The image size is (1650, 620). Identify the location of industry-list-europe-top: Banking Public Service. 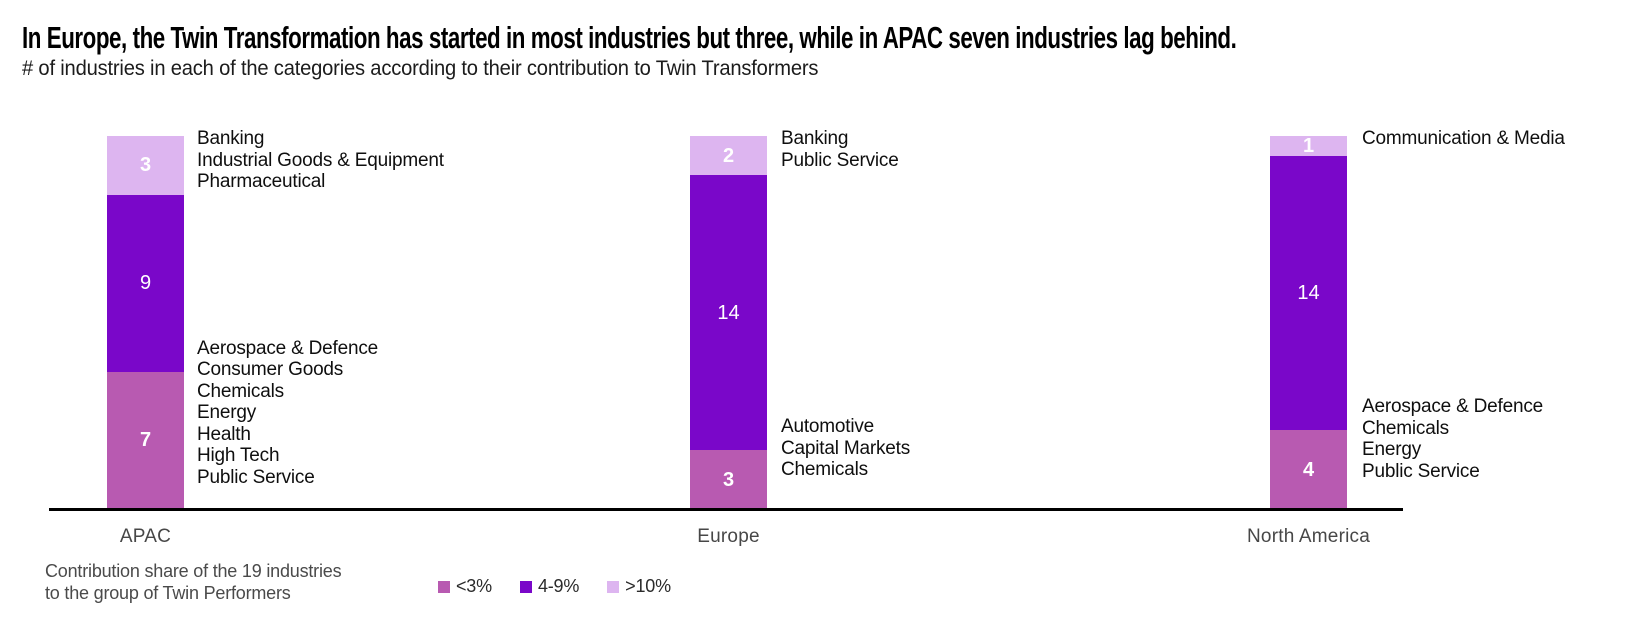
(840, 149).